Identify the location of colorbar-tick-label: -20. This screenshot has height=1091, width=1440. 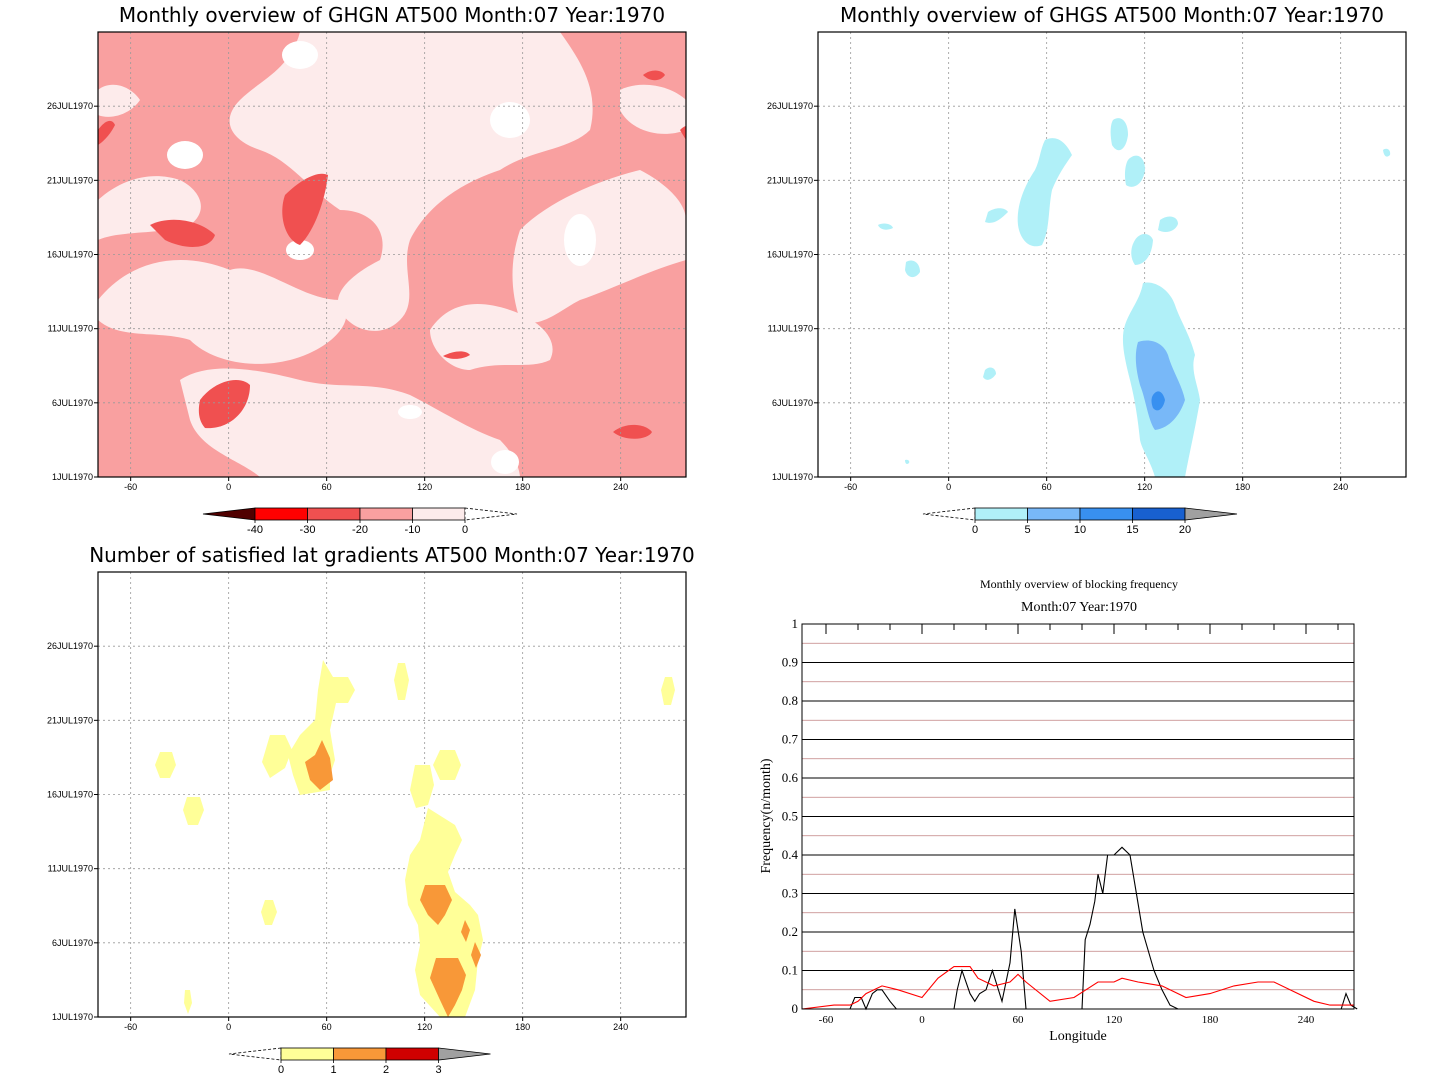
(360, 530).